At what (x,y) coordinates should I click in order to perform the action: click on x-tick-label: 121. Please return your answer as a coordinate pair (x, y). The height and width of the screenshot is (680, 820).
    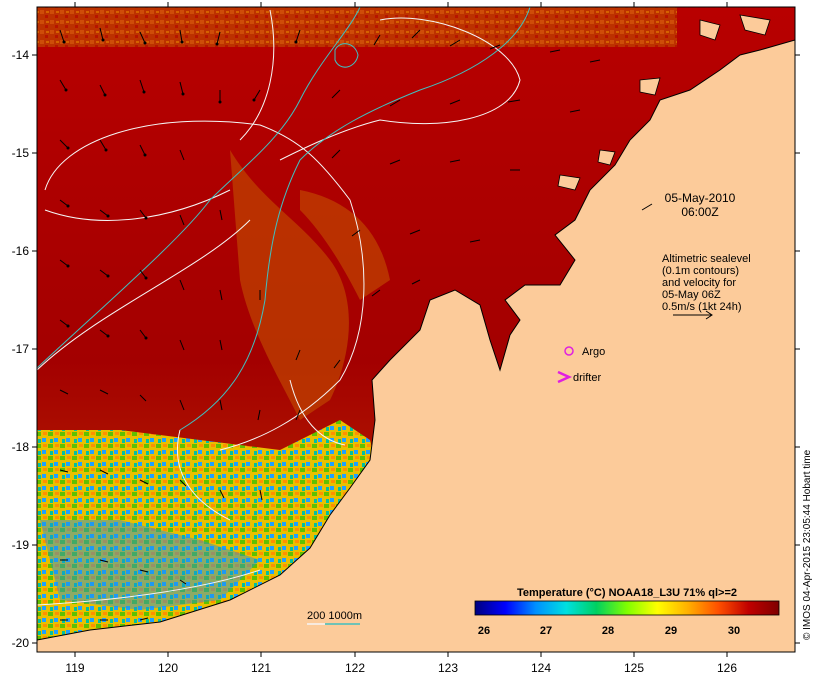
    Looking at the image, I should click on (261, 668).